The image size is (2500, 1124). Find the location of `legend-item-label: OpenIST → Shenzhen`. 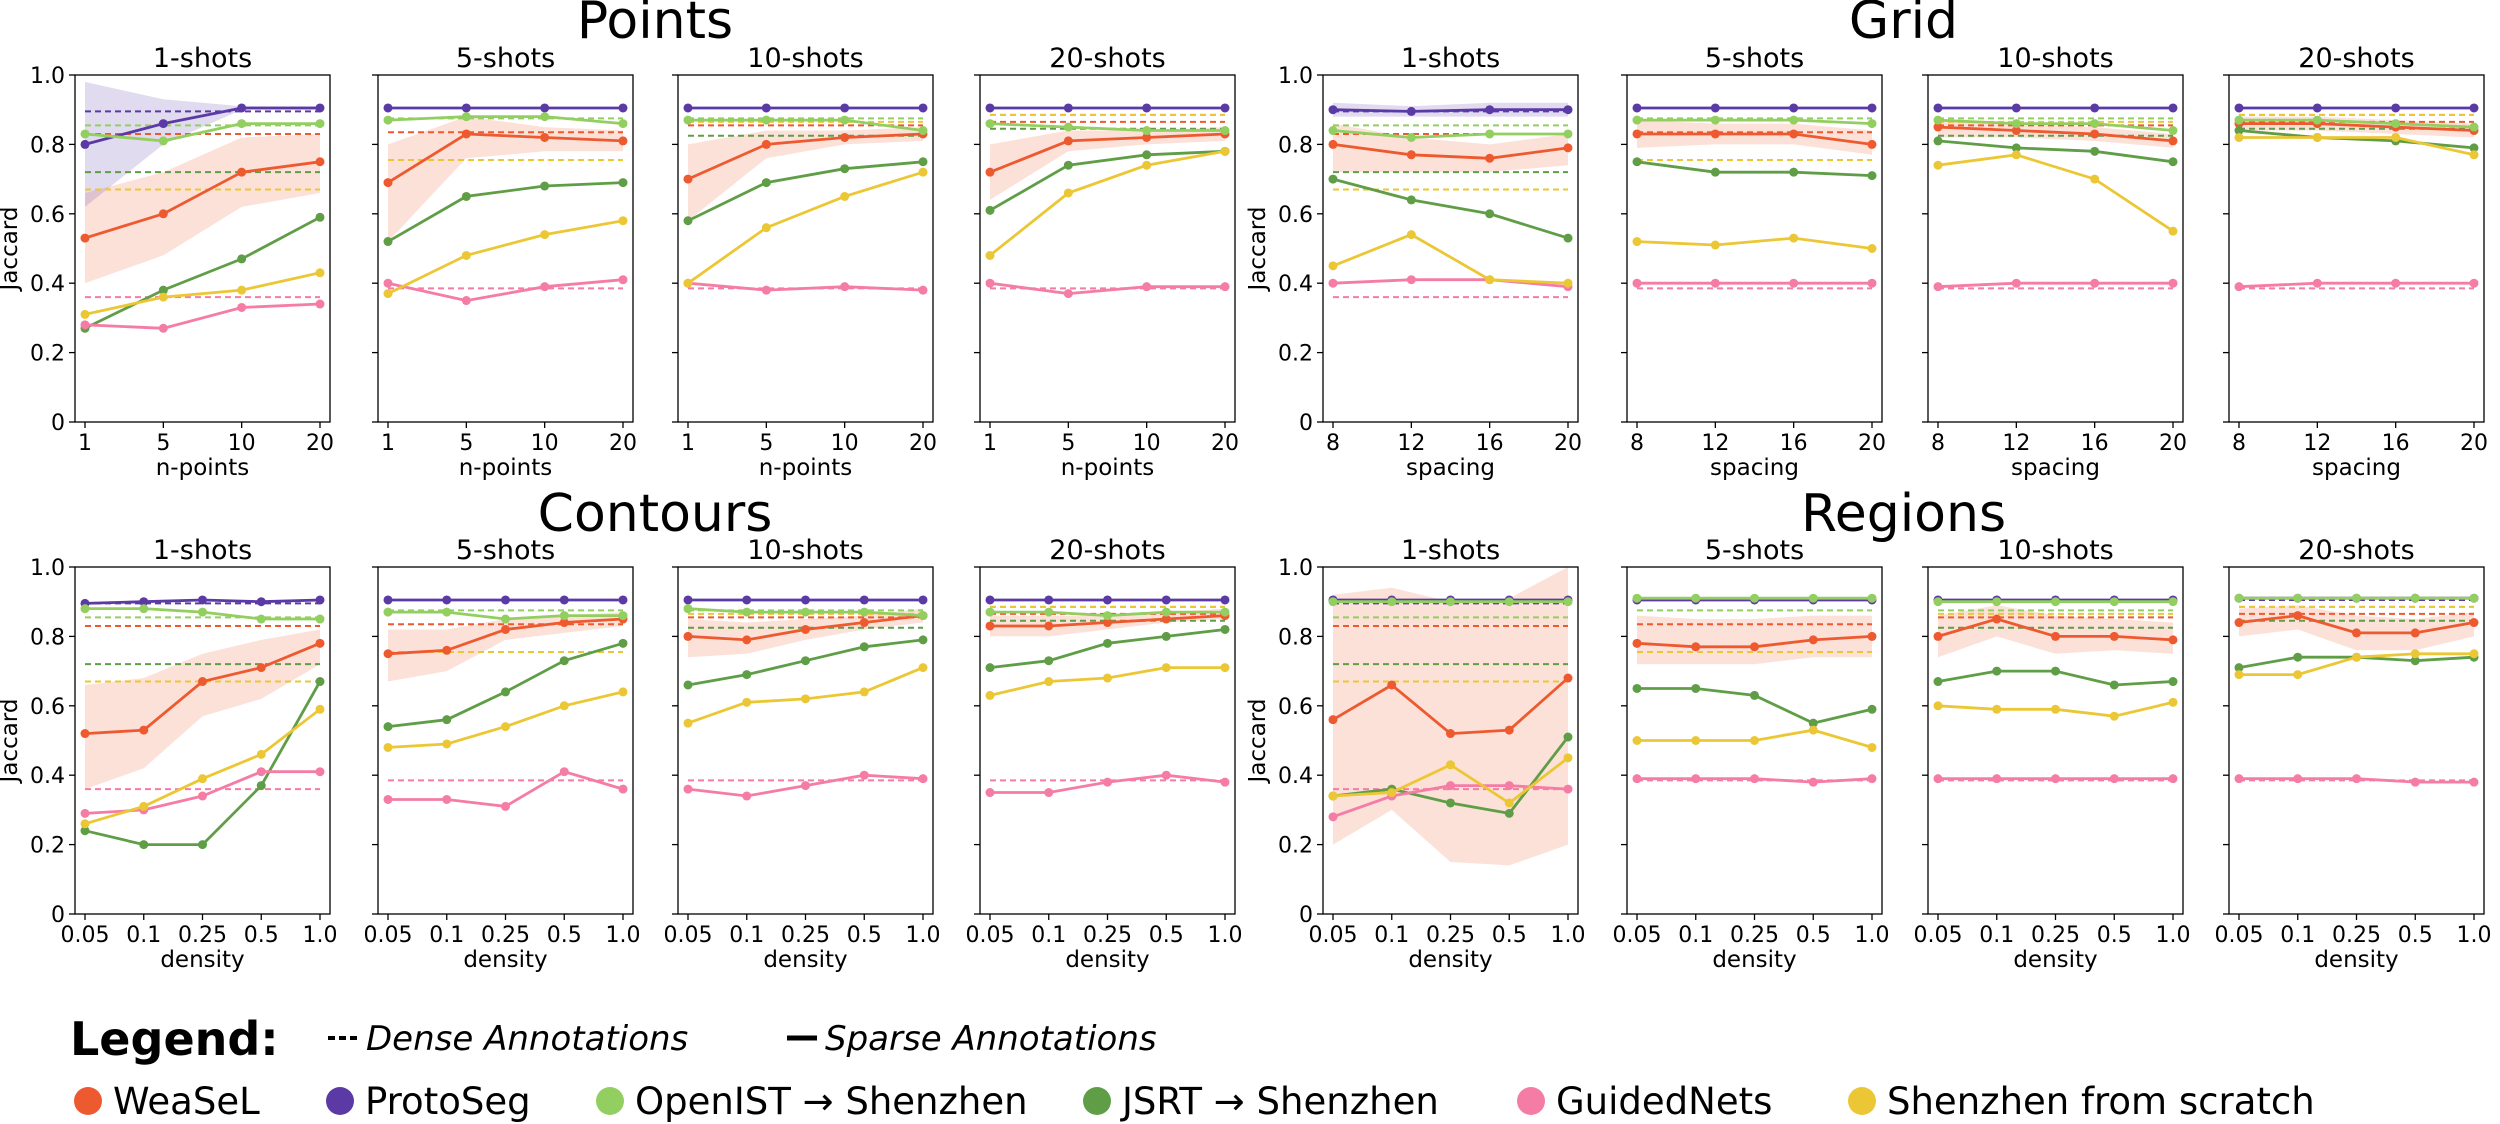

legend-item-label: OpenIST → Shenzhen is located at coordinates (831, 1101).